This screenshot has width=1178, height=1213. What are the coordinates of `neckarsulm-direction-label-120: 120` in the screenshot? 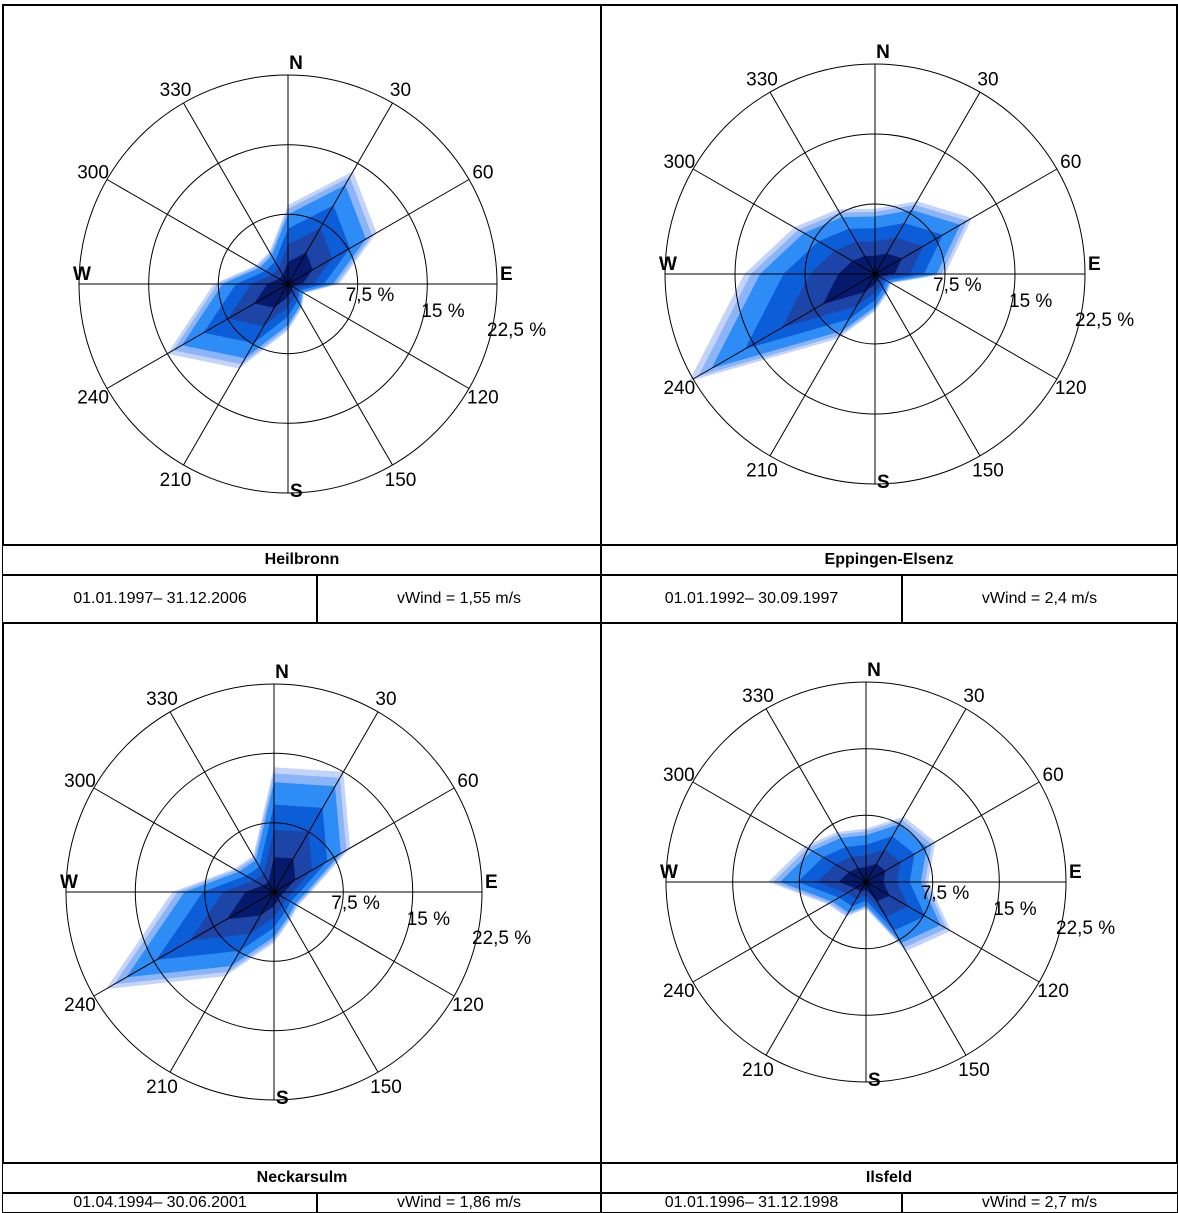 It's located at (468, 1005).